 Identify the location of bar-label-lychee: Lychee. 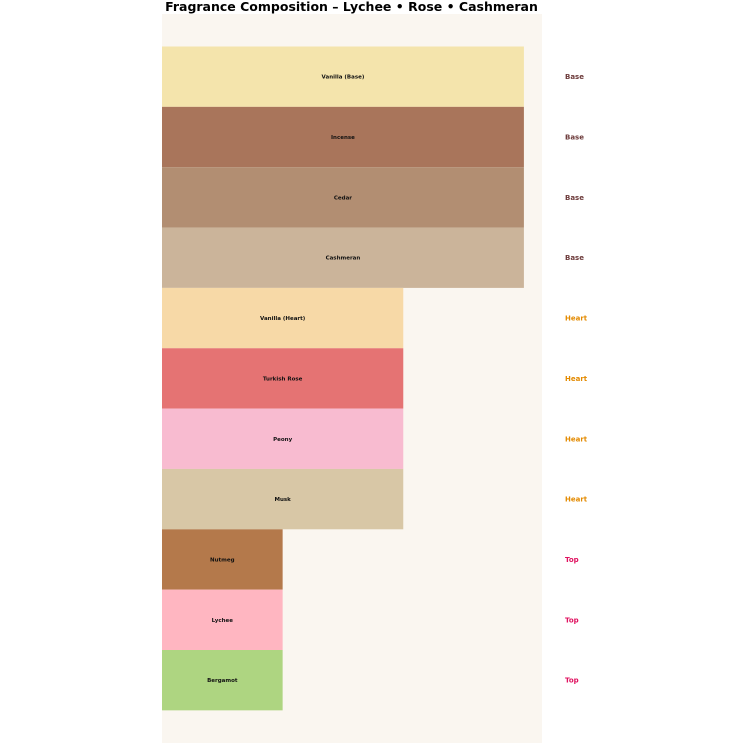
(223, 621).